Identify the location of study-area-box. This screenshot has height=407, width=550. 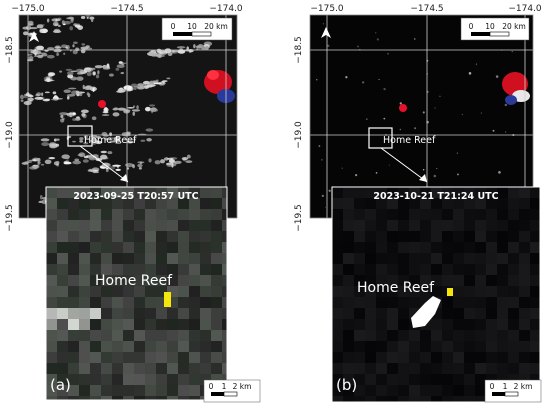
(380, 138).